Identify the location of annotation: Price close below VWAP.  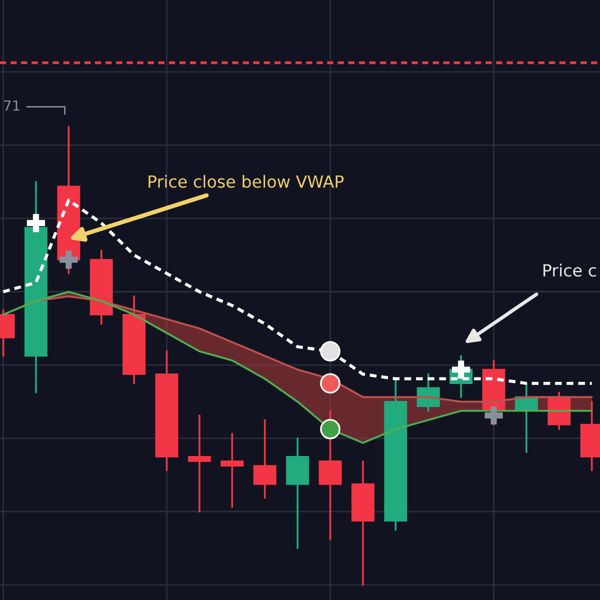
(246, 181).